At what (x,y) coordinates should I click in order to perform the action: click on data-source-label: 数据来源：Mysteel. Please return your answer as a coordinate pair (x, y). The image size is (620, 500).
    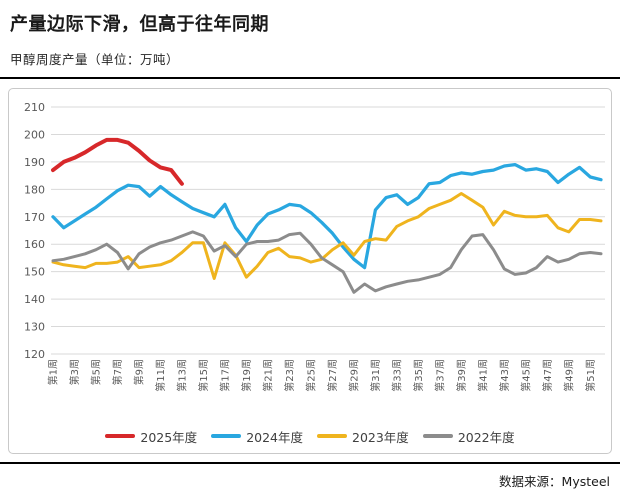
    Looking at the image, I should click on (554, 481).